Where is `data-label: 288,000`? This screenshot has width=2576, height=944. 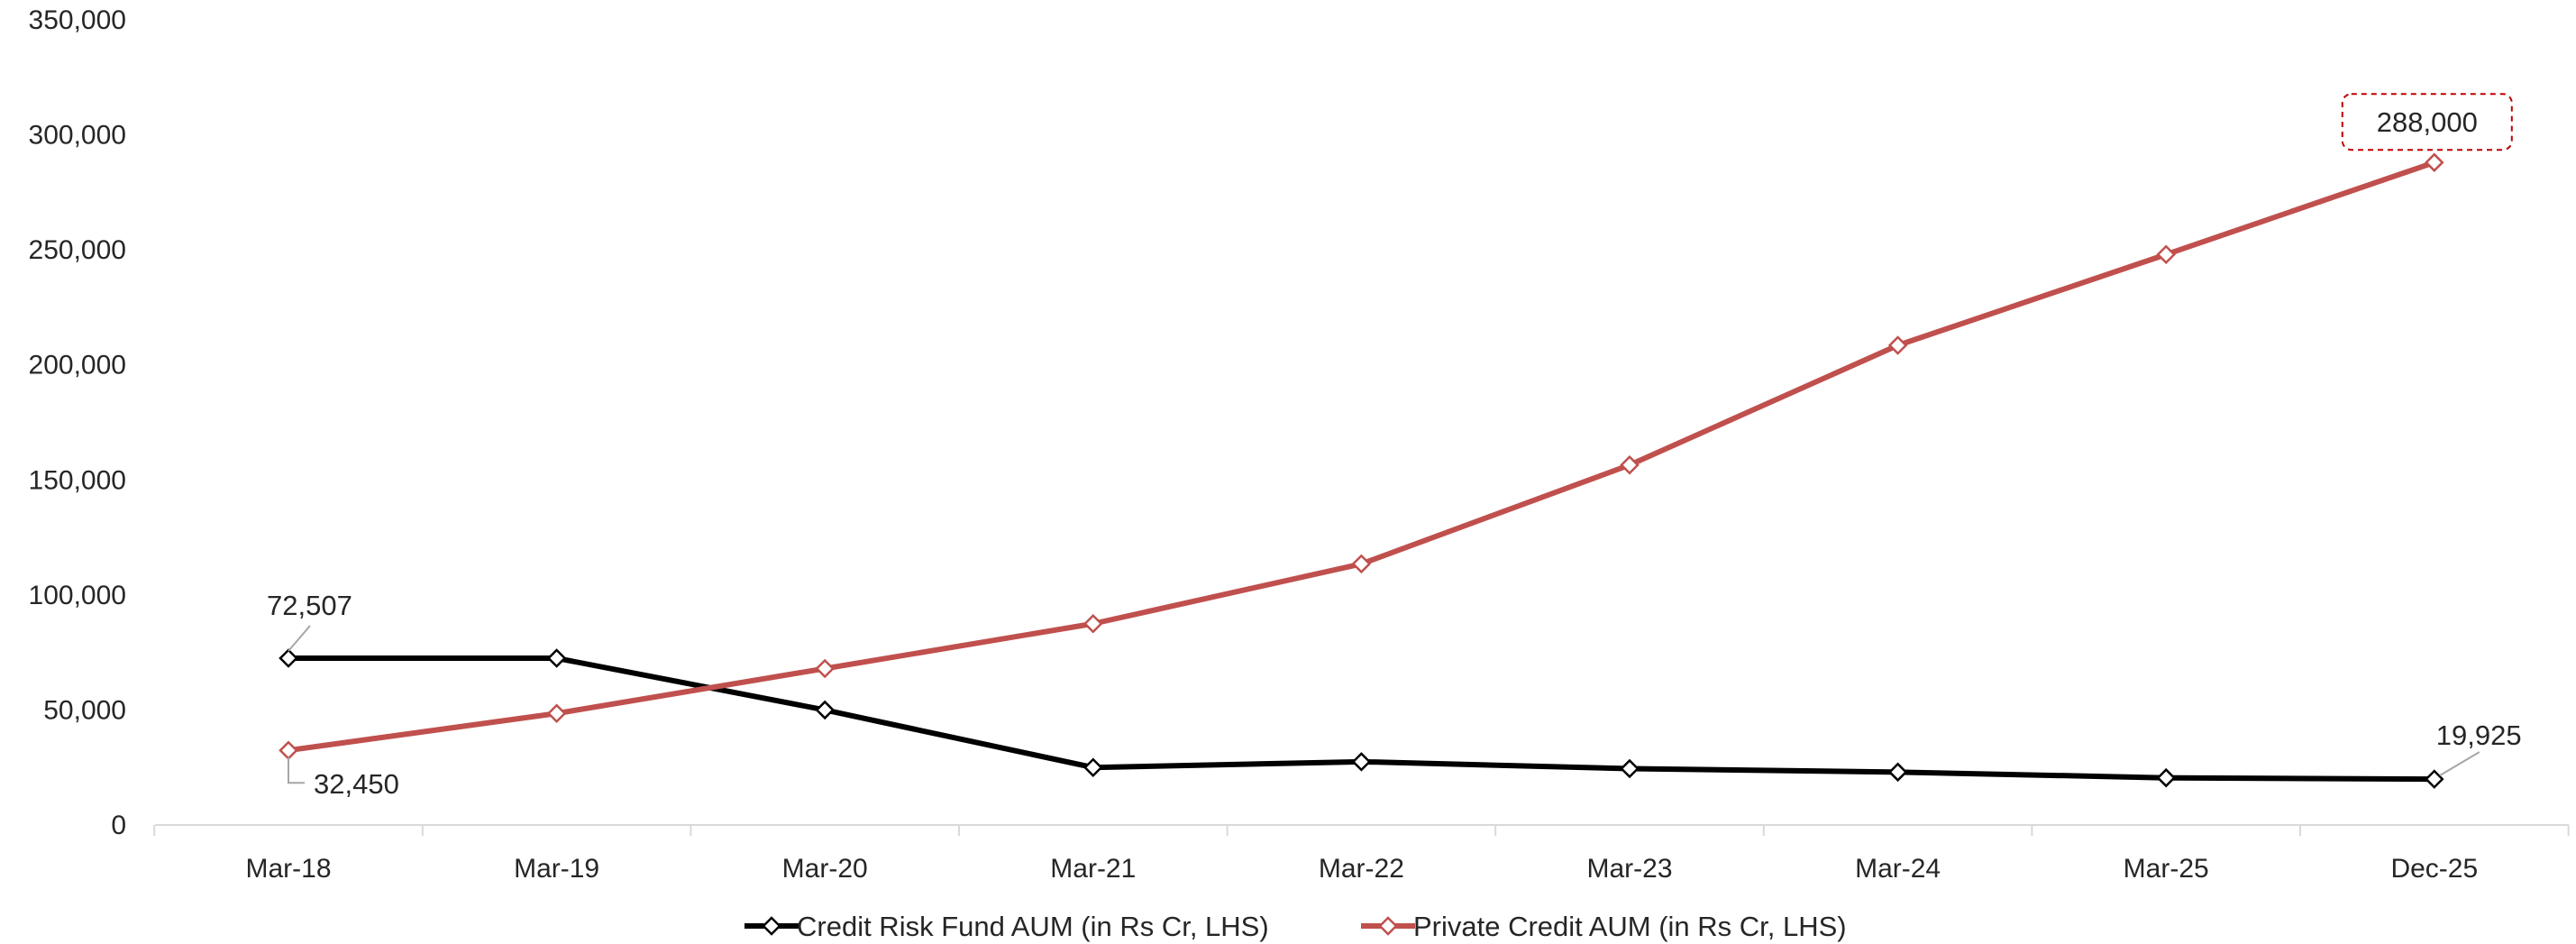
data-label: 288,000 is located at coordinates (2427, 122).